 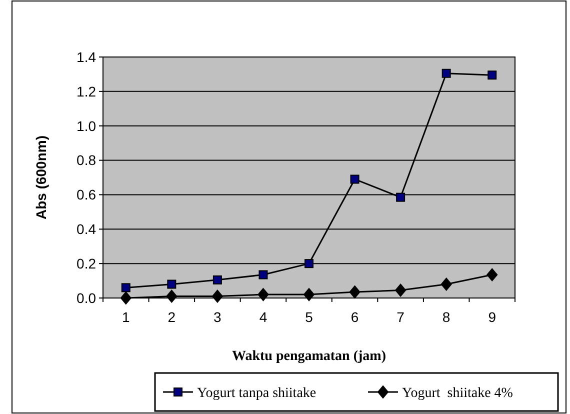 I want to click on y-tick-label: 1.2, so click(x=86, y=91).